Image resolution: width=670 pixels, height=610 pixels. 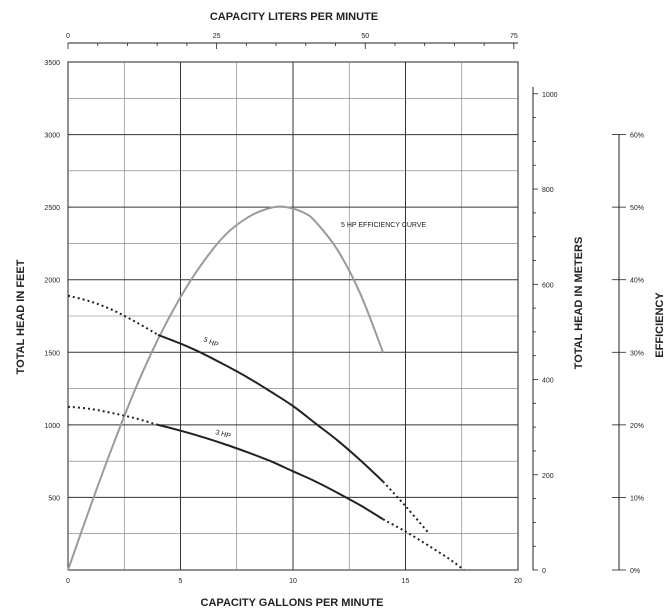 I want to click on x-tick-label: 20, so click(x=518, y=581).